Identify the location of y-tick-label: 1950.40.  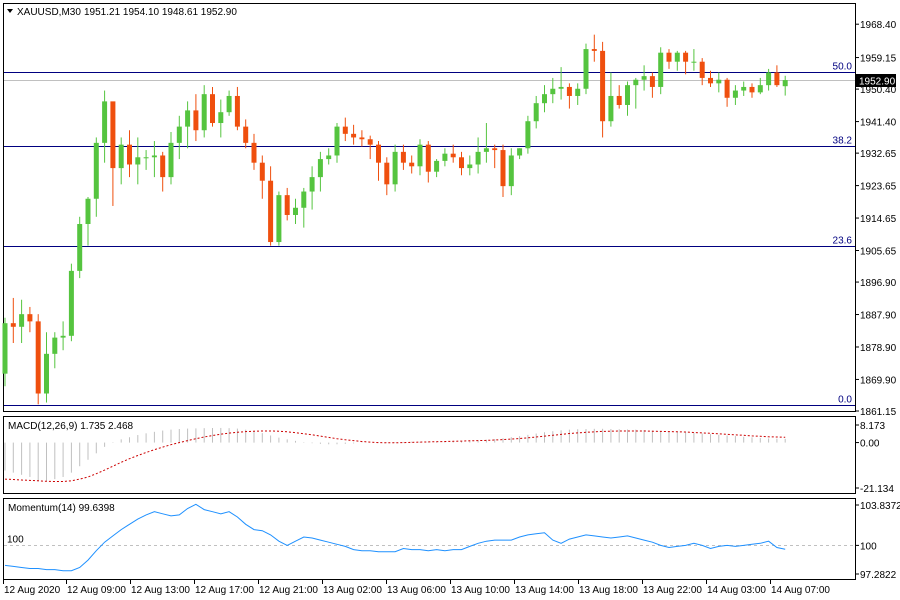
(878, 90).